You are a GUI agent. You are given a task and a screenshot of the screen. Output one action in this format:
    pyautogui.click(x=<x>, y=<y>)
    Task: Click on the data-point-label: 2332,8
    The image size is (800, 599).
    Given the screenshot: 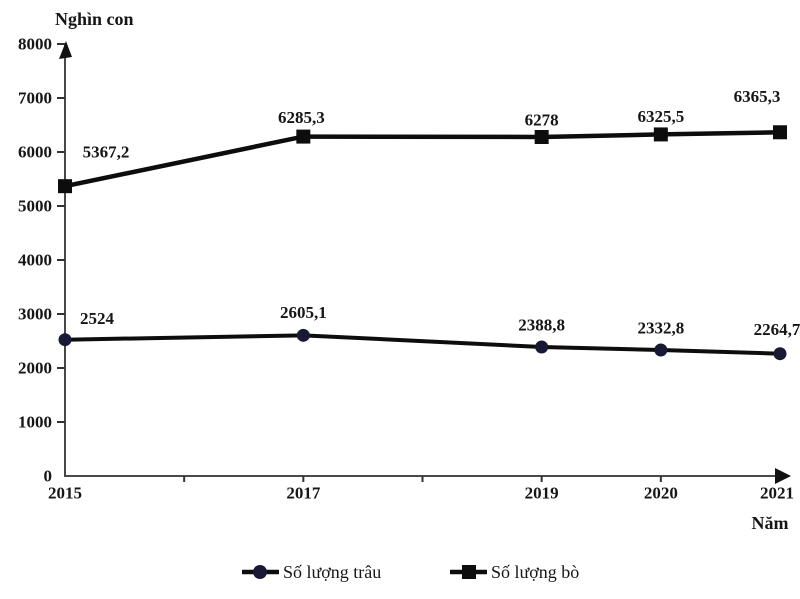 What is the action you would take?
    pyautogui.click(x=660, y=328)
    